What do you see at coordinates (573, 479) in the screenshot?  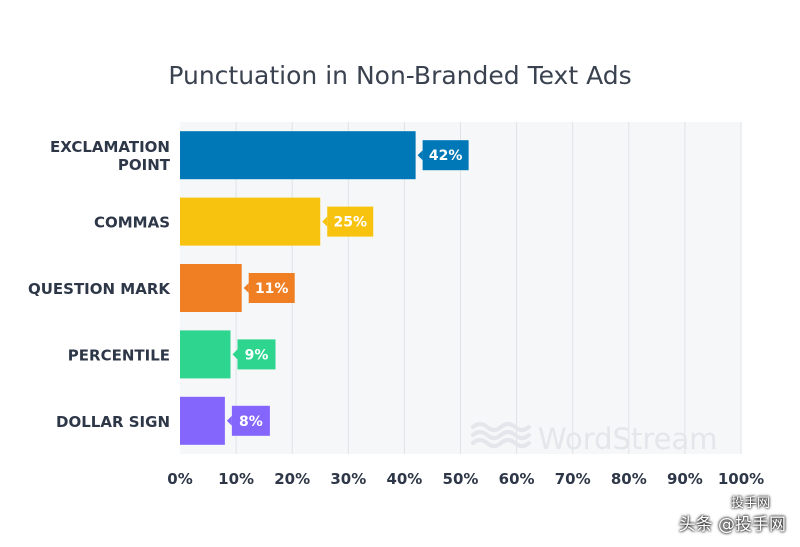 I see `x-tick-label: 70%` at bounding box center [573, 479].